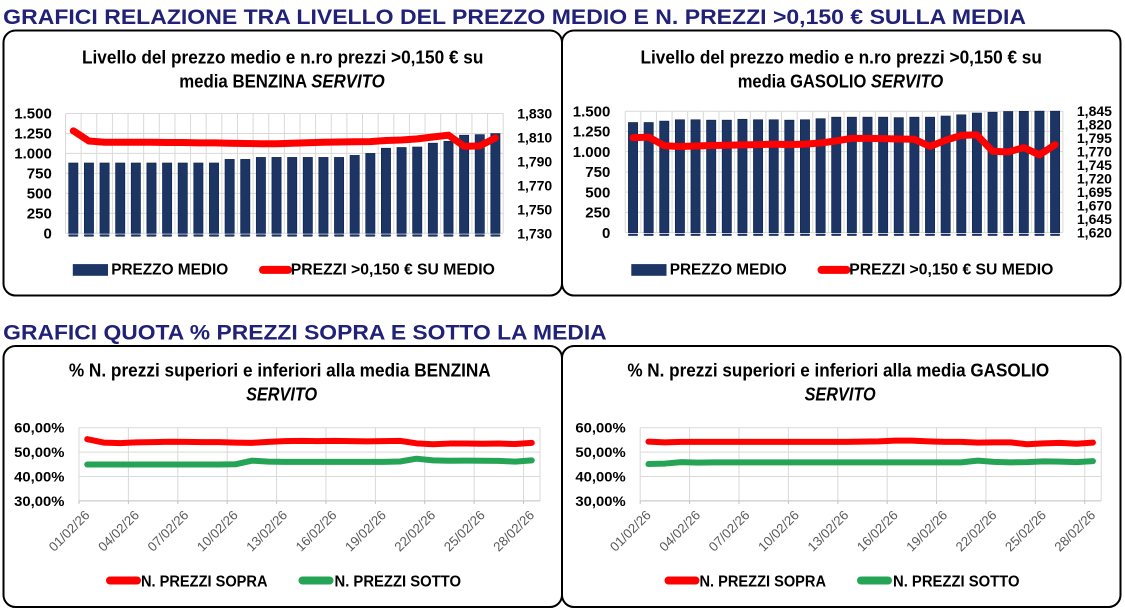 Image resolution: width=1125 pixels, height=610 pixels. What do you see at coordinates (1094, 192) in the screenshot?
I see `svg-text: 1,695` at bounding box center [1094, 192].